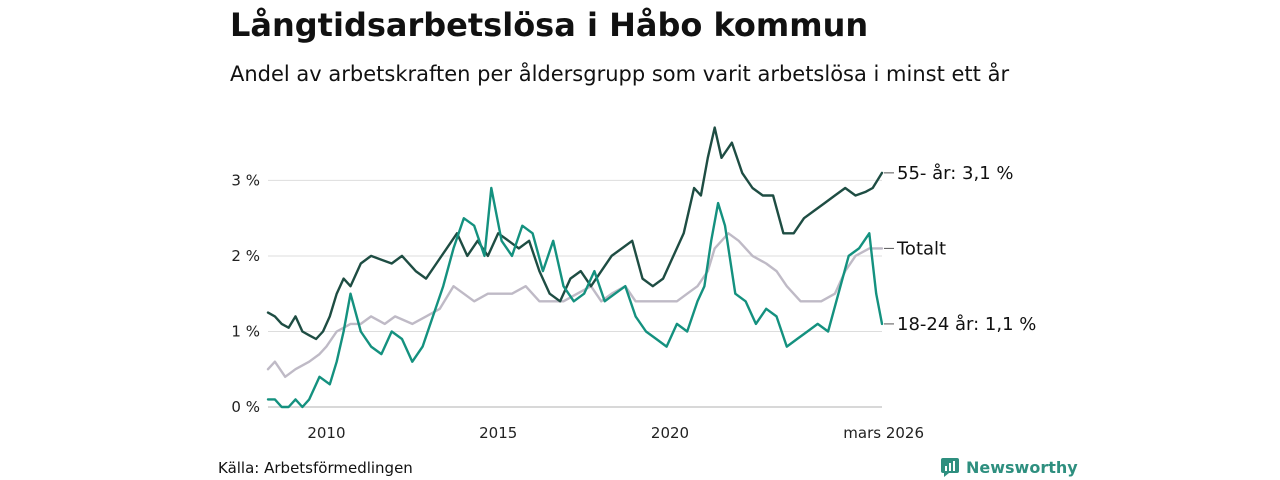  What do you see at coordinates (955, 173) in the screenshot?
I see `series-end-label: 55- år: 3,1 %` at bounding box center [955, 173].